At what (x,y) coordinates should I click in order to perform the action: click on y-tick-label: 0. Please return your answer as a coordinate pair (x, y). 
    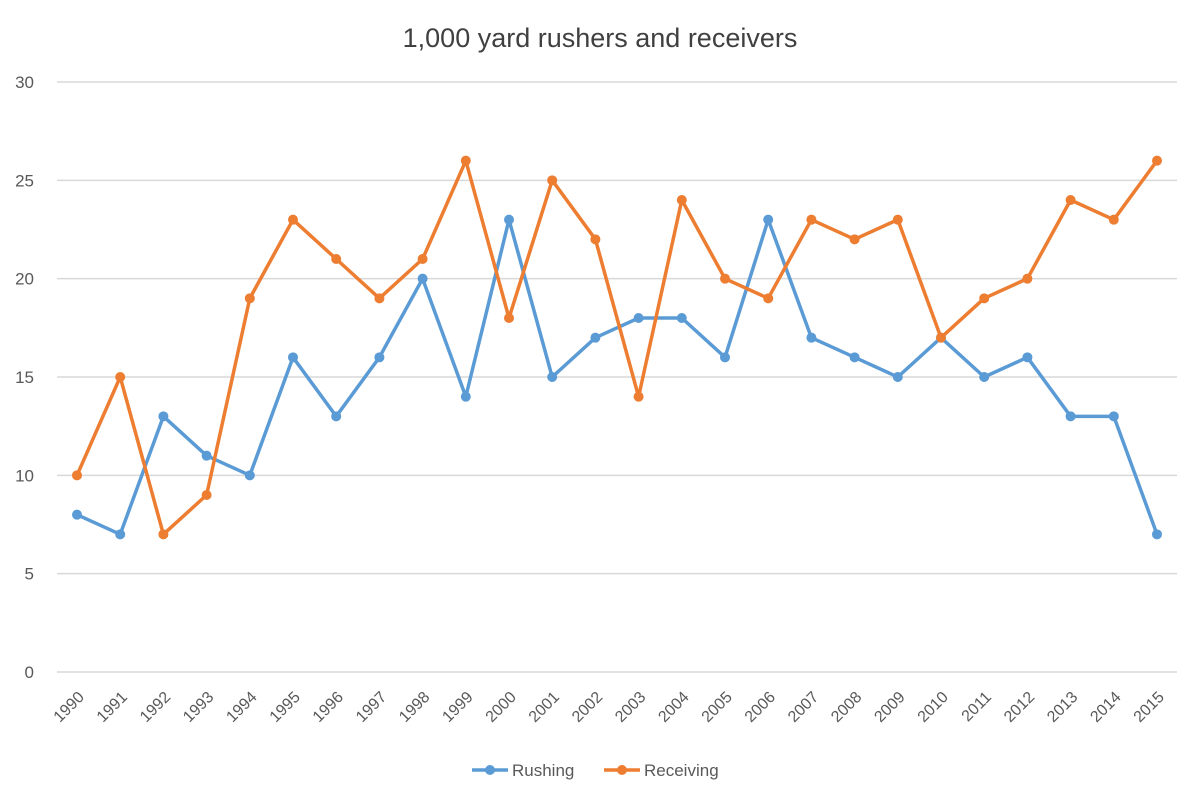
    Looking at the image, I should click on (29, 672).